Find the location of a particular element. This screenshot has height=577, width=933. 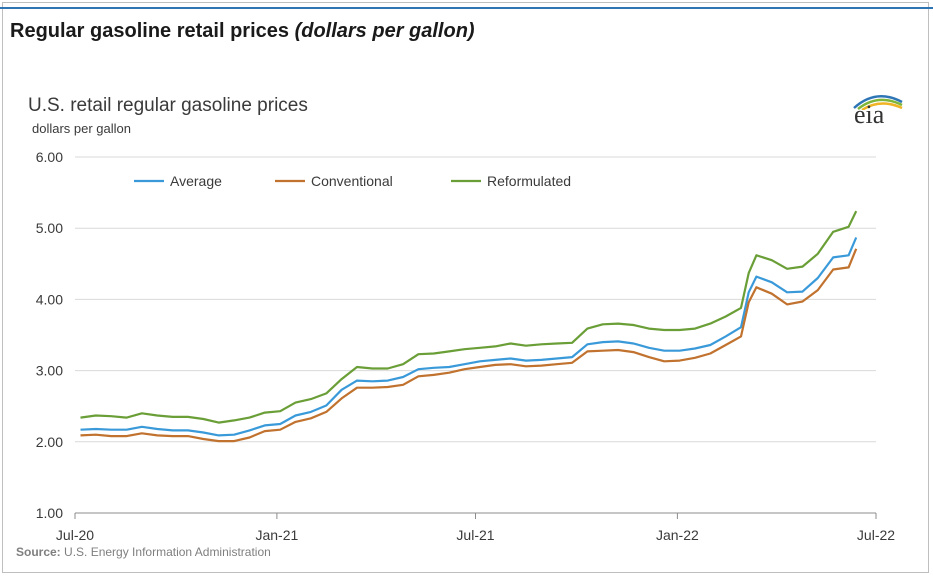

source-text: U.S. Energy Information Administration is located at coordinates (167, 552).